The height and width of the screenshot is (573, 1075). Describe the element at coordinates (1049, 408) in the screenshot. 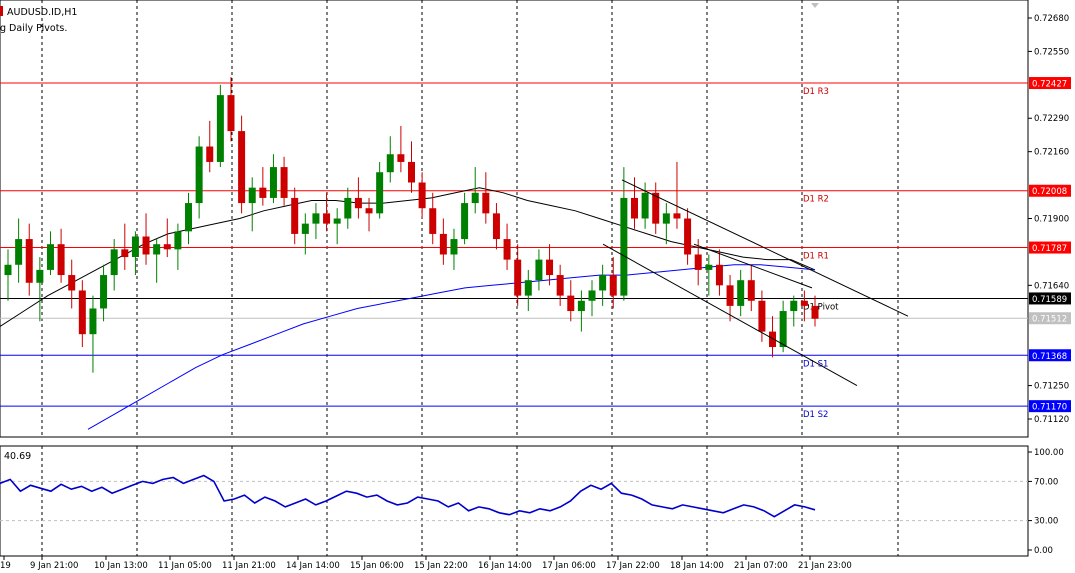

I see `price-label-text: 0.71170` at that location.